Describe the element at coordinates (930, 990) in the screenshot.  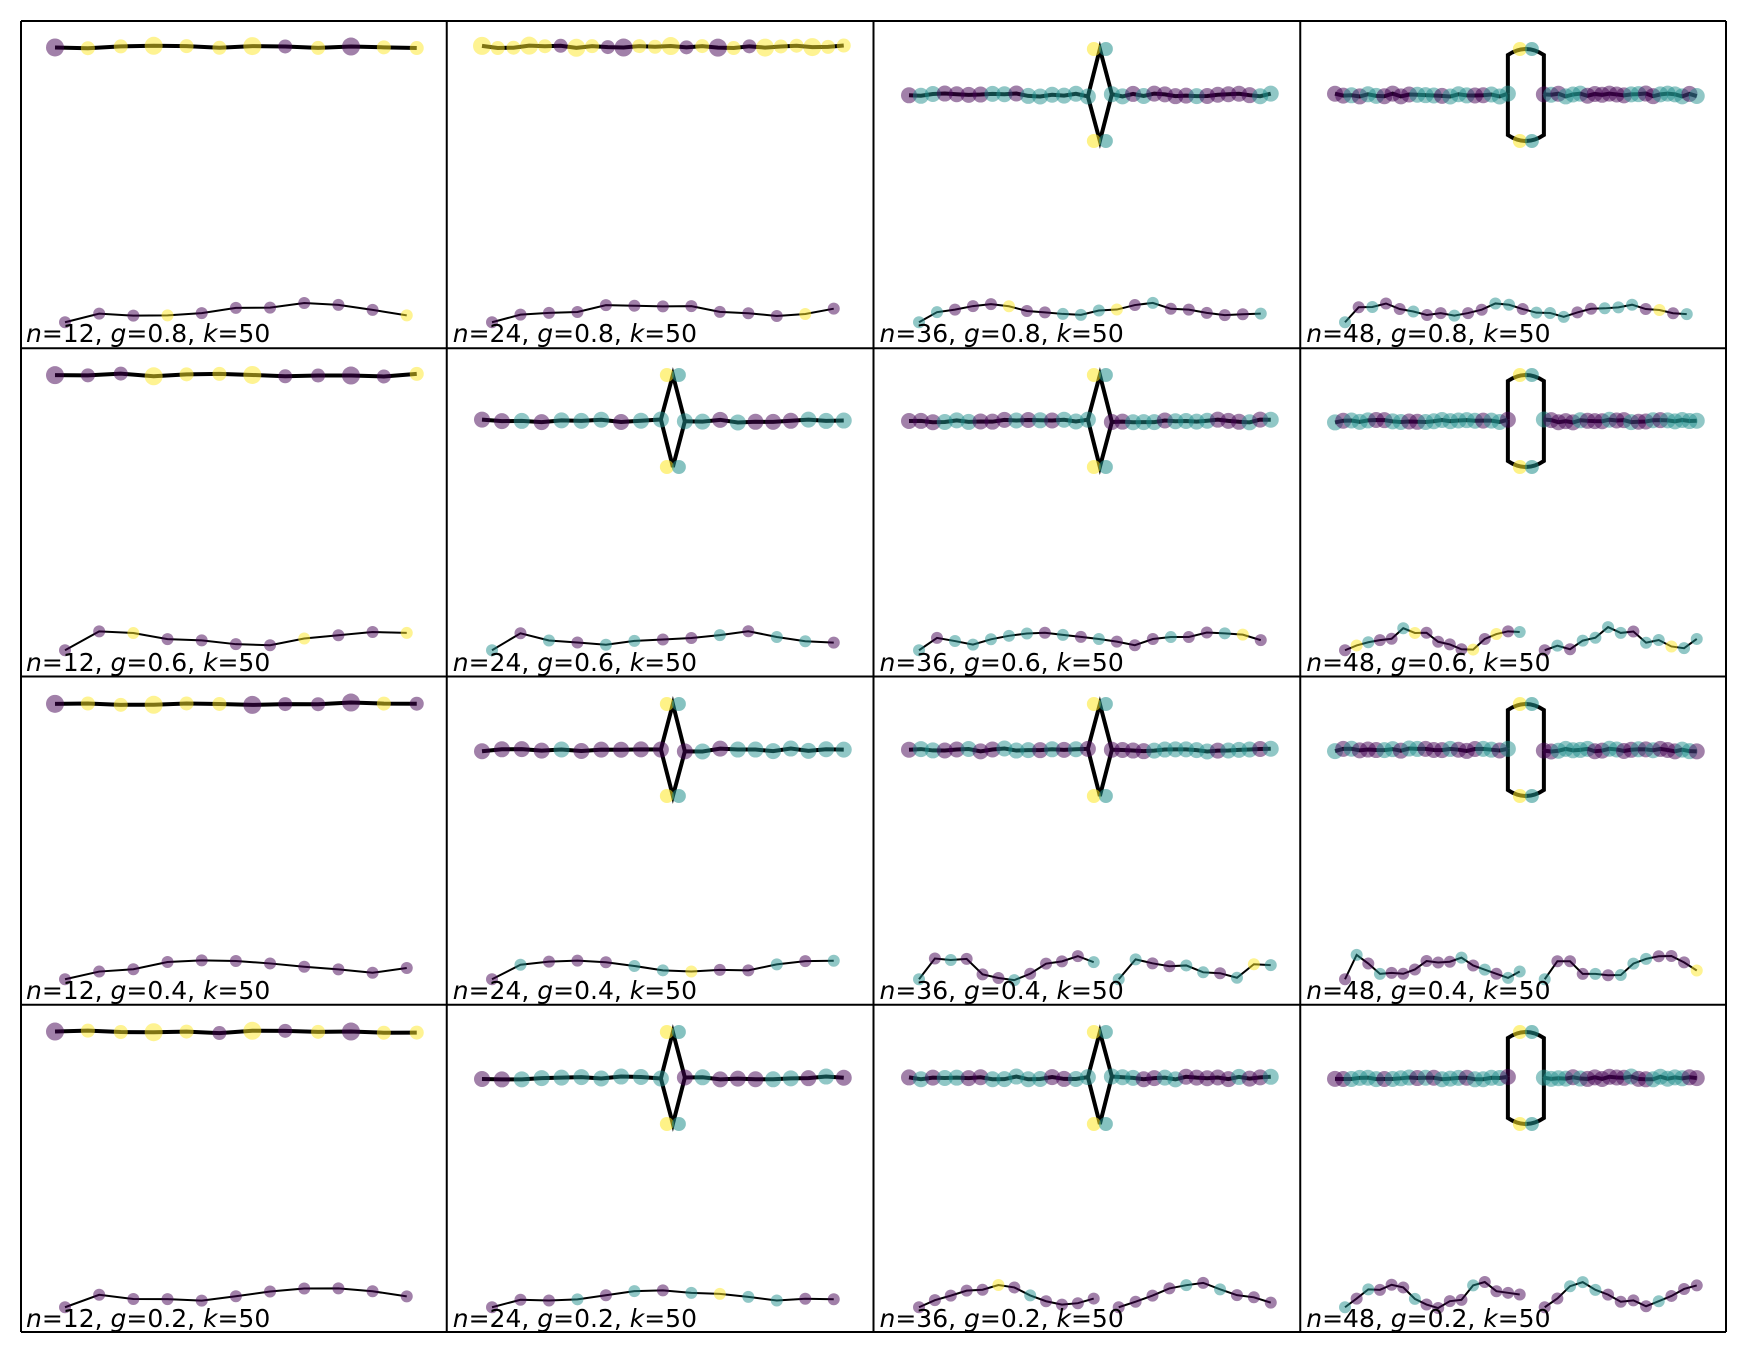
I see `label-n-value: =36,` at that location.